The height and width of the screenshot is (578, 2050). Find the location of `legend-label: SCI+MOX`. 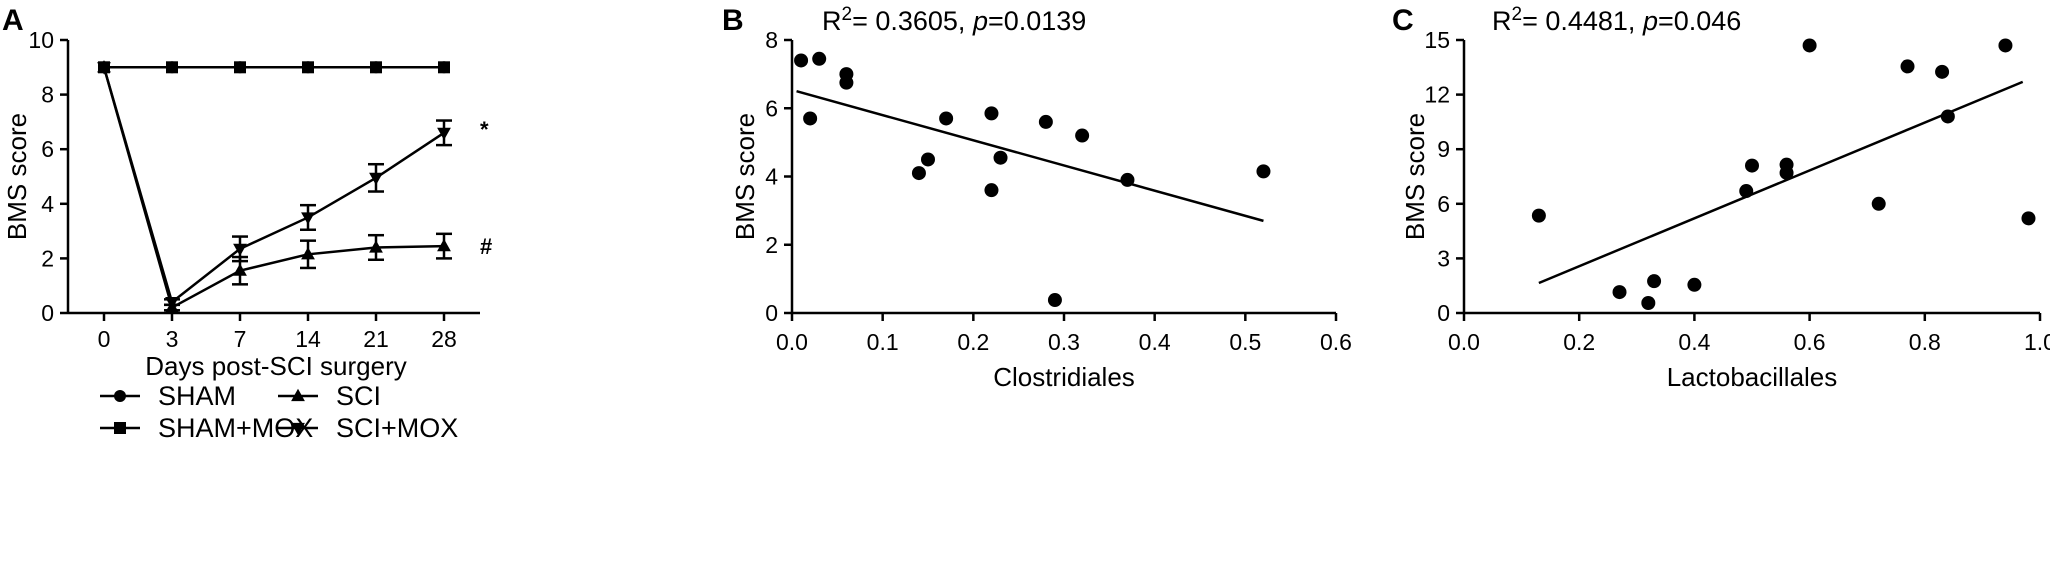

legend-label: SCI+MOX is located at coordinates (397, 428).